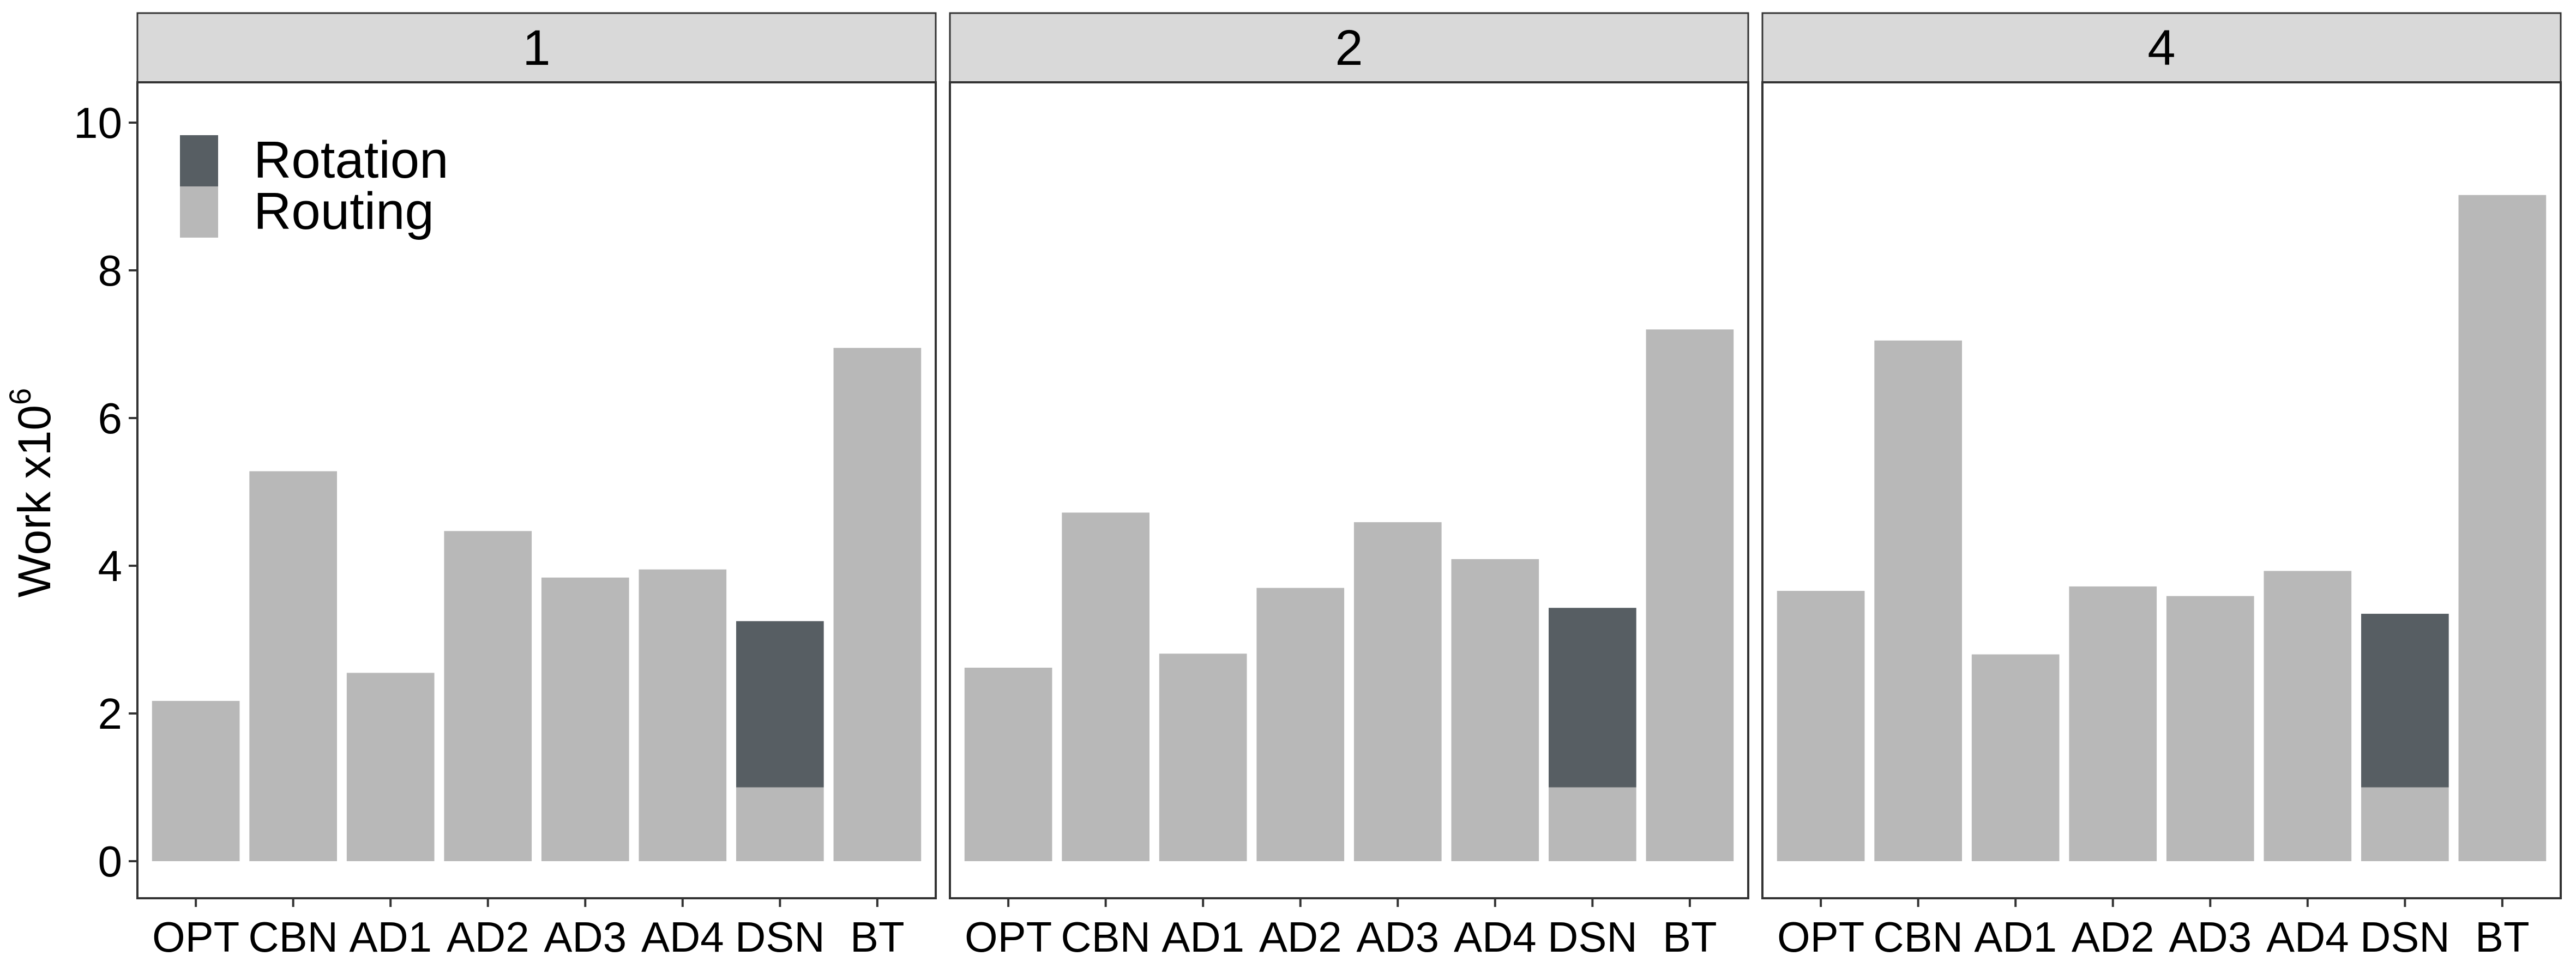  Describe the element at coordinates (110, 713) in the screenshot. I see `y-tick-label: 2` at that location.